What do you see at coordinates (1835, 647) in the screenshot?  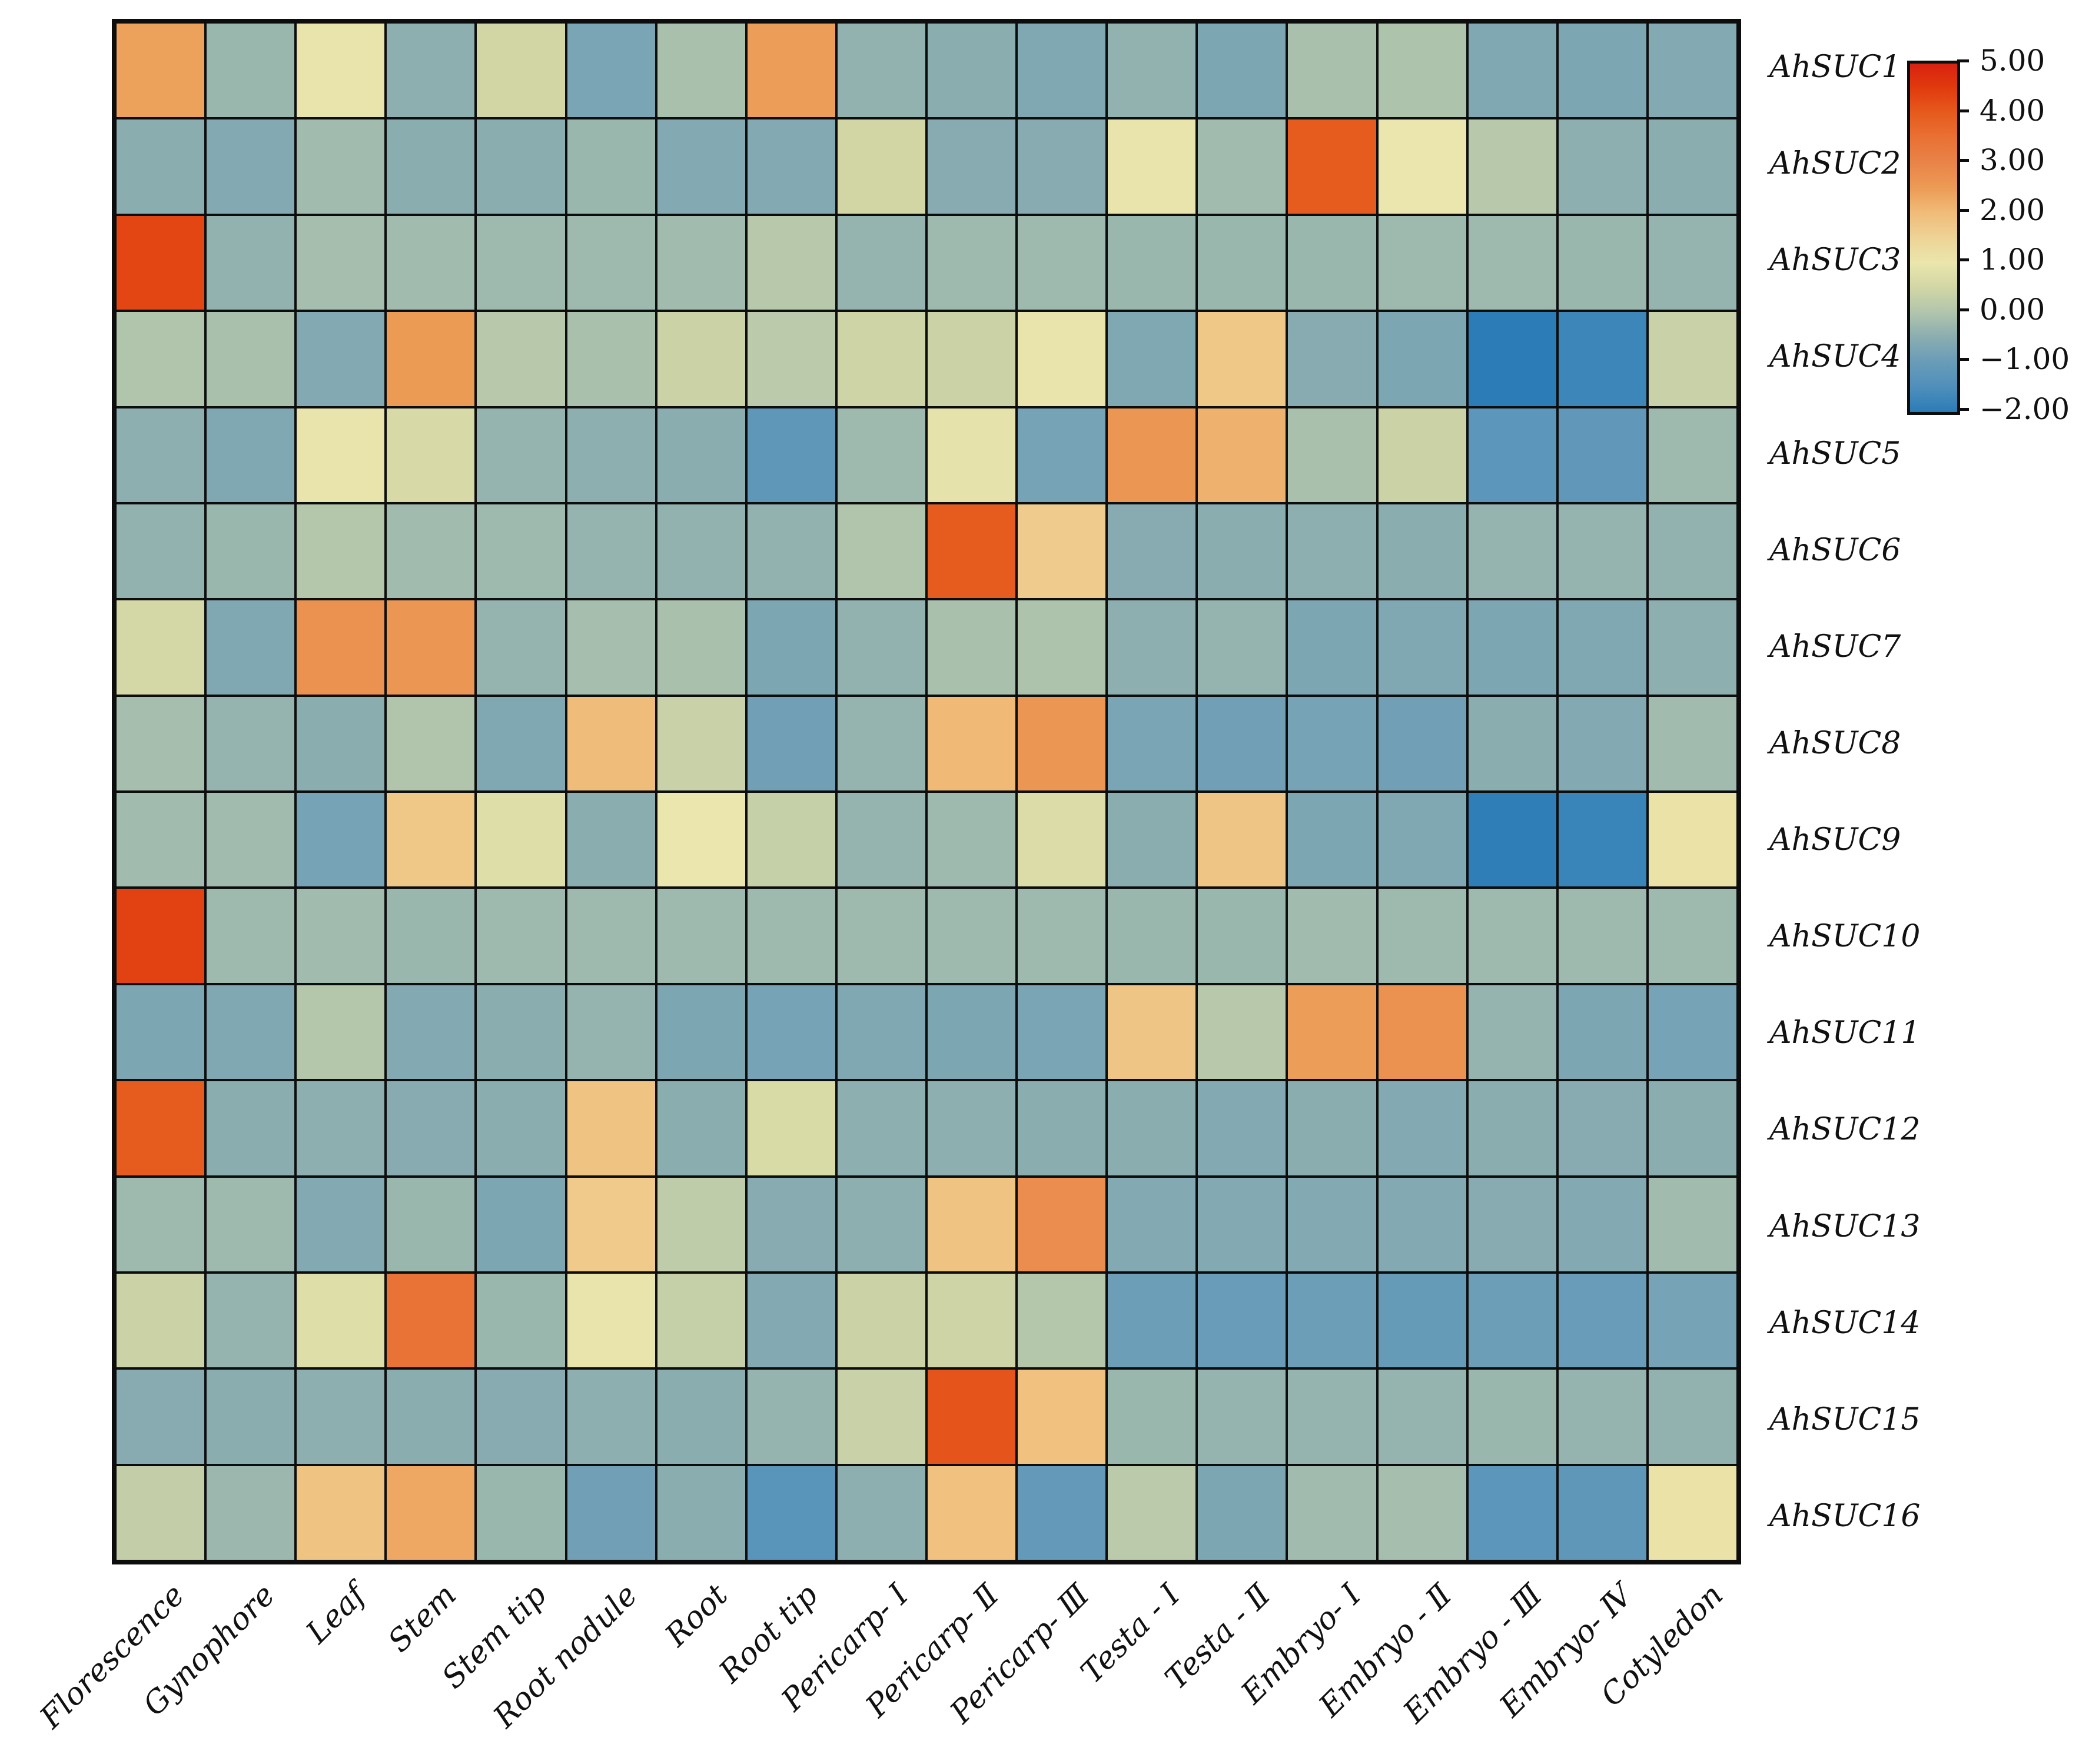 I see `gene-label: AhSUC7` at bounding box center [1835, 647].